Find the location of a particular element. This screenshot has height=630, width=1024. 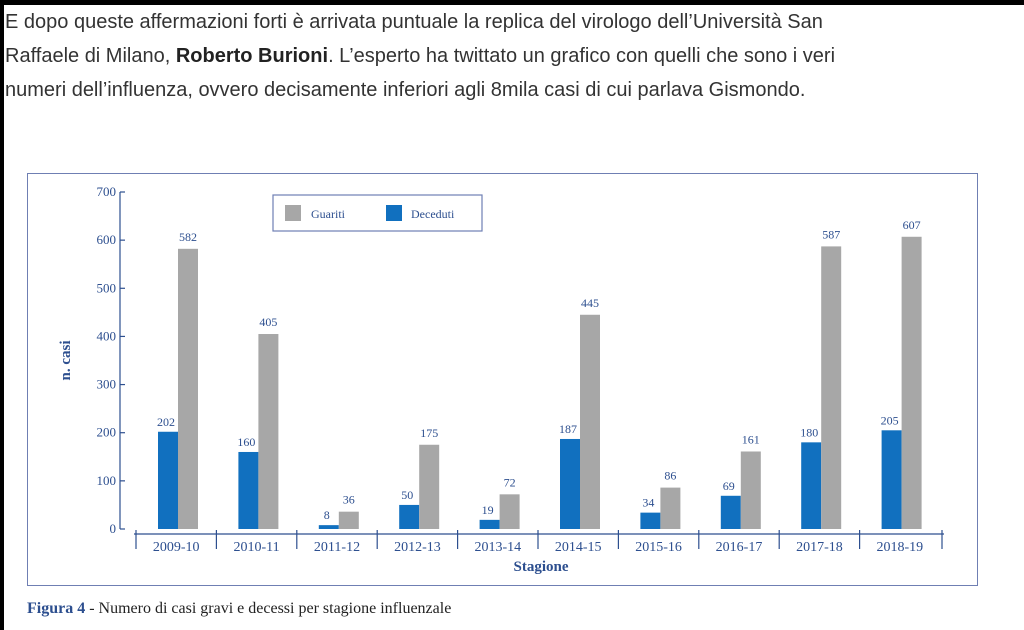

left-border is located at coordinates (2, 315).